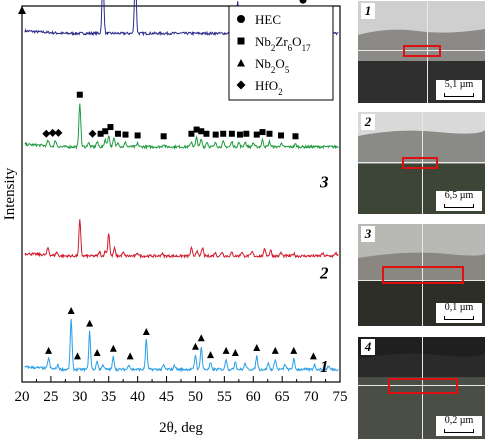  I want to click on legend-box, so click(281, 53).